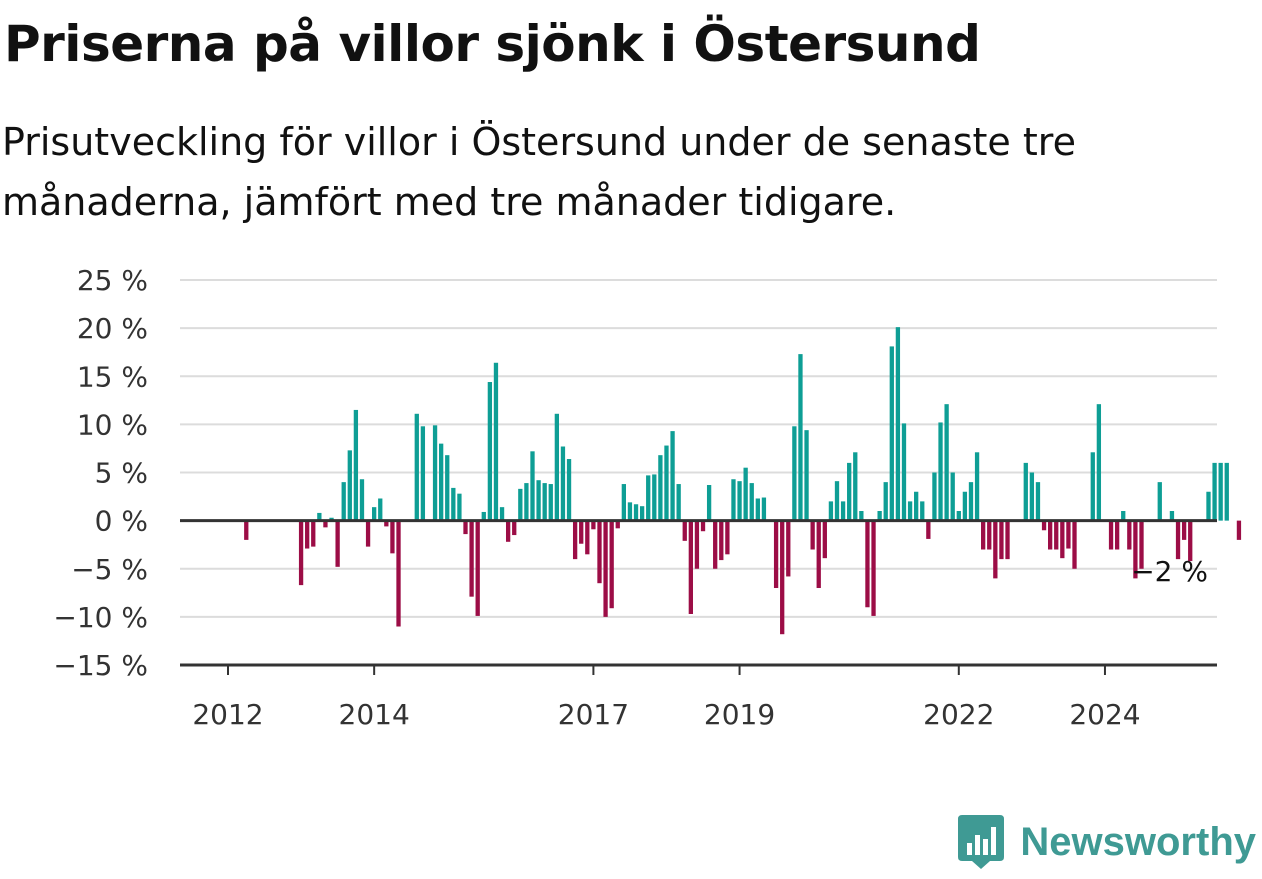  What do you see at coordinates (112, 424) in the screenshot?
I see `y-tick-label: 10 %` at bounding box center [112, 424].